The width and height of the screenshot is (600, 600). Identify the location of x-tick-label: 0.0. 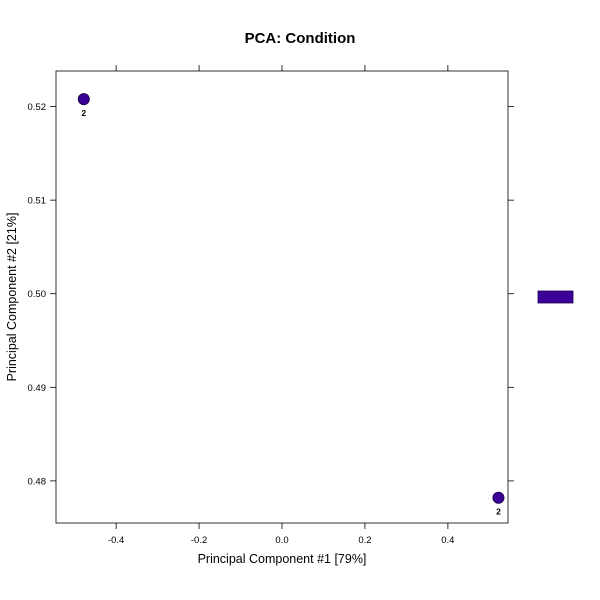
(281, 540).